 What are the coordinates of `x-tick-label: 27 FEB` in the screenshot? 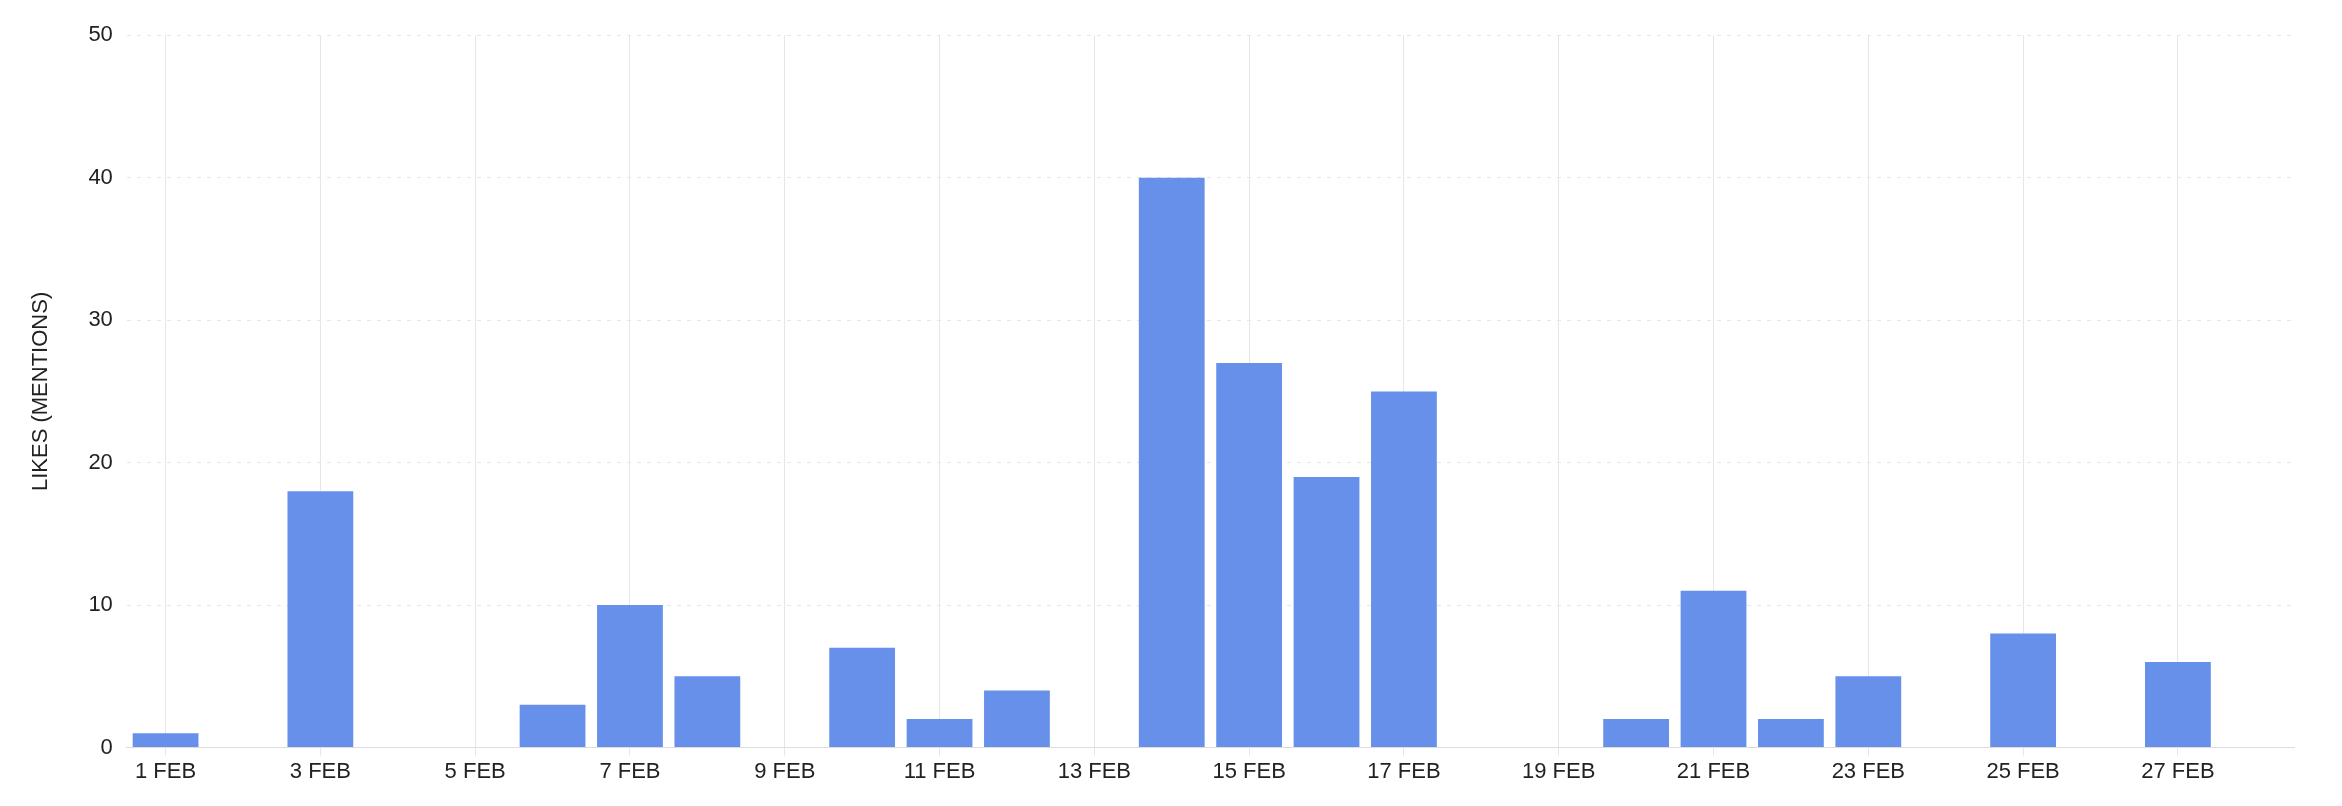 It's located at (2178, 770).